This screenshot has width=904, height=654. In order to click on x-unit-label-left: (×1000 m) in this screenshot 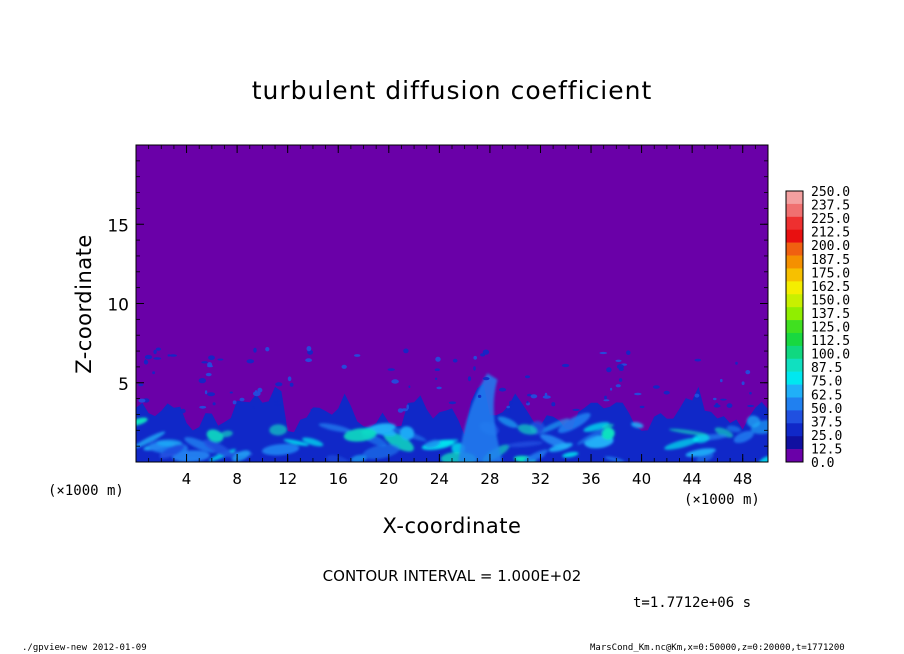, I will do `click(86, 491)`.